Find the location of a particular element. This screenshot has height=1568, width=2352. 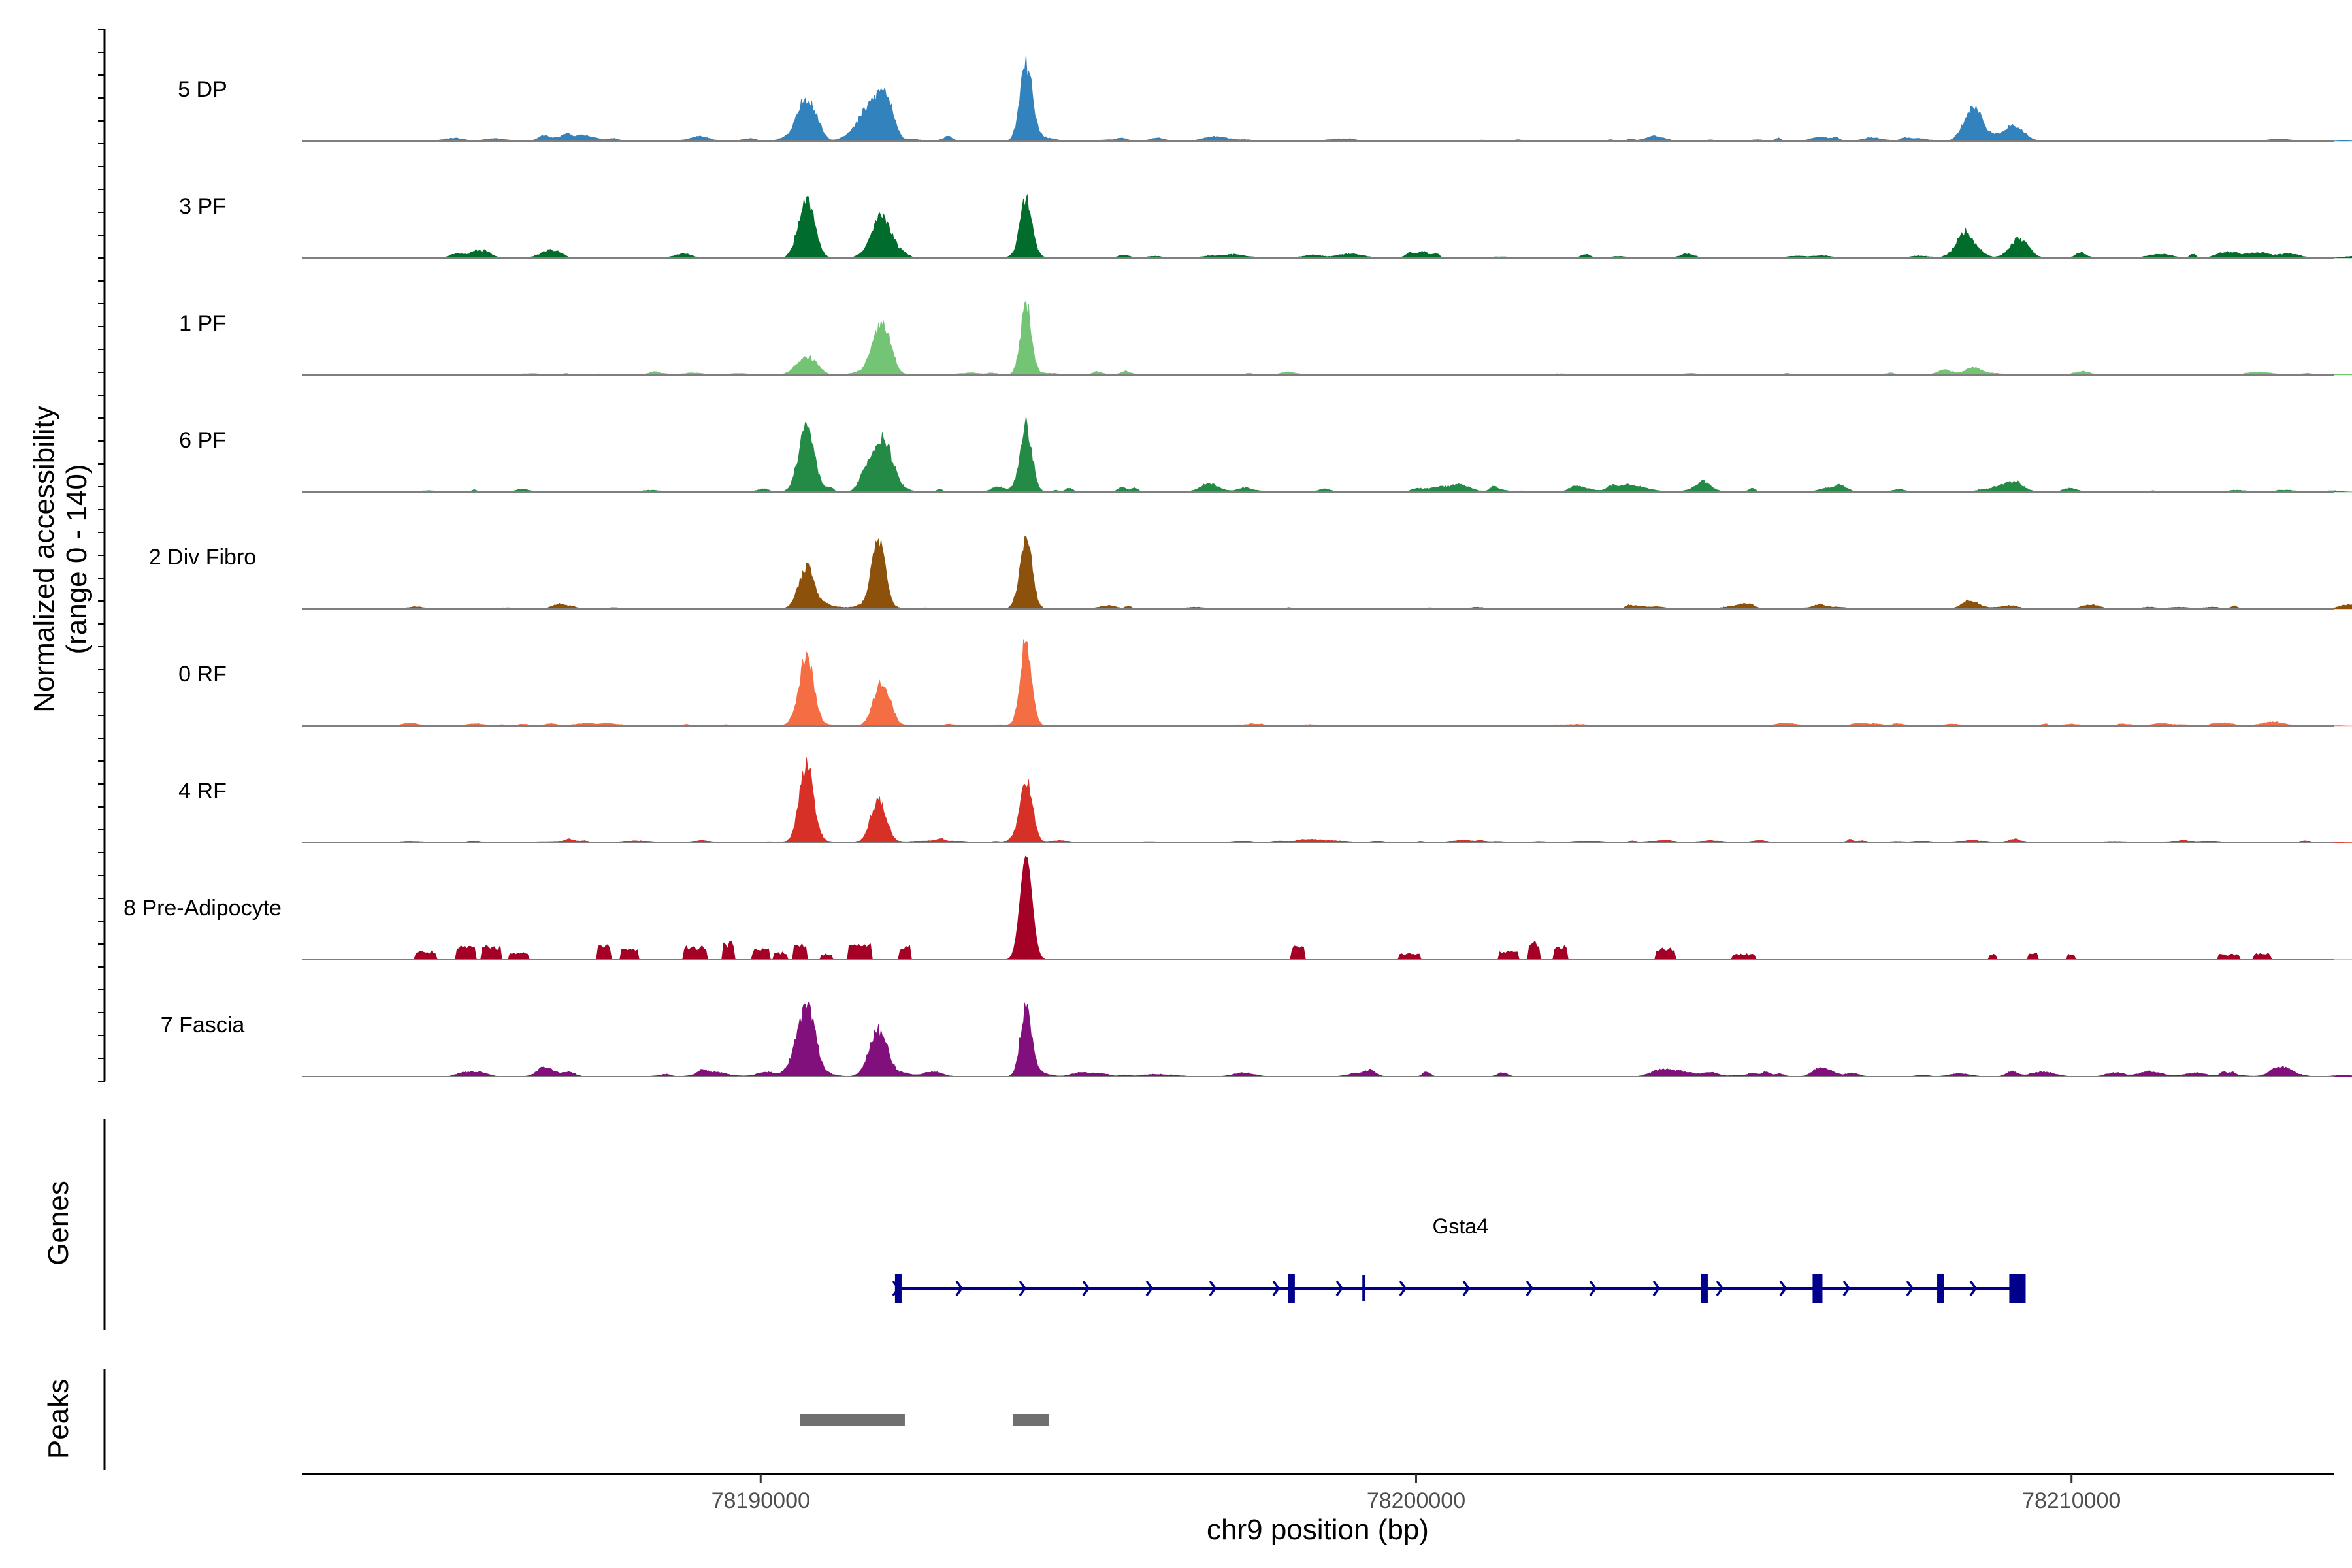

track-0-rf: 0 RF is located at coordinates (1265, 683).